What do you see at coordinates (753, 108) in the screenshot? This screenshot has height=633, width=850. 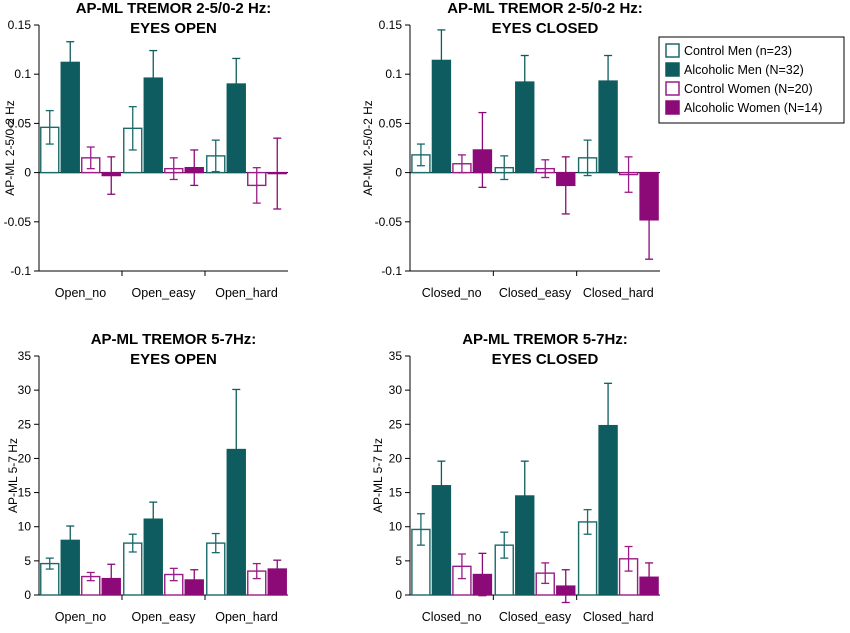 I see `legend-label-alcoholic-women: Alcoholic Women (N=14)` at bounding box center [753, 108].